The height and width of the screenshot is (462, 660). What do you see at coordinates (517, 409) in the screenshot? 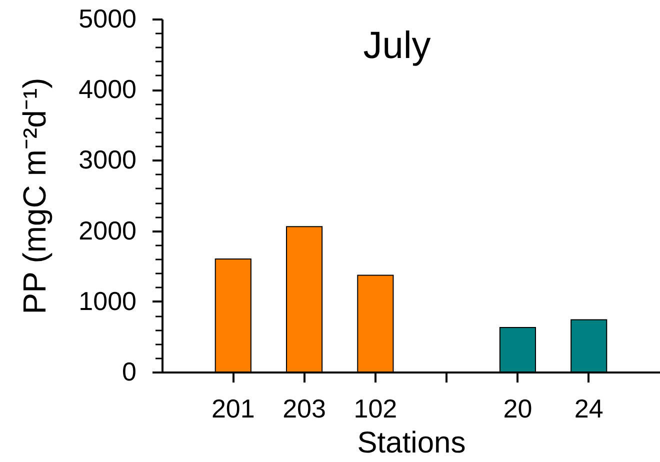
I see `x-tick-label: 20` at bounding box center [517, 409].